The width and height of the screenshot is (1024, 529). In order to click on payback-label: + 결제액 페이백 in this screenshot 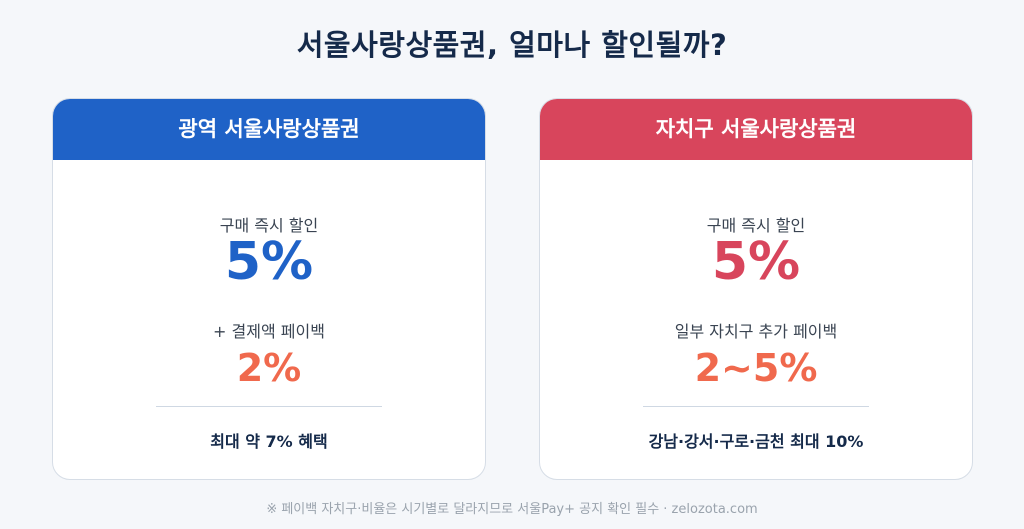, I will do `click(269, 331)`.